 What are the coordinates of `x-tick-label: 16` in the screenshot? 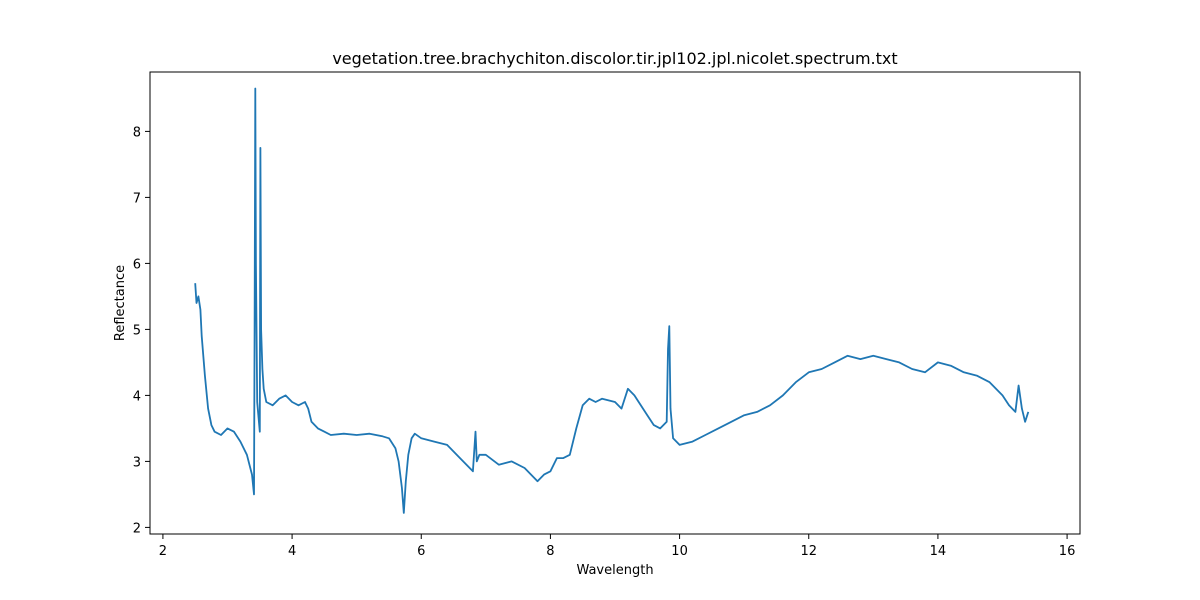 It's located at (1067, 551).